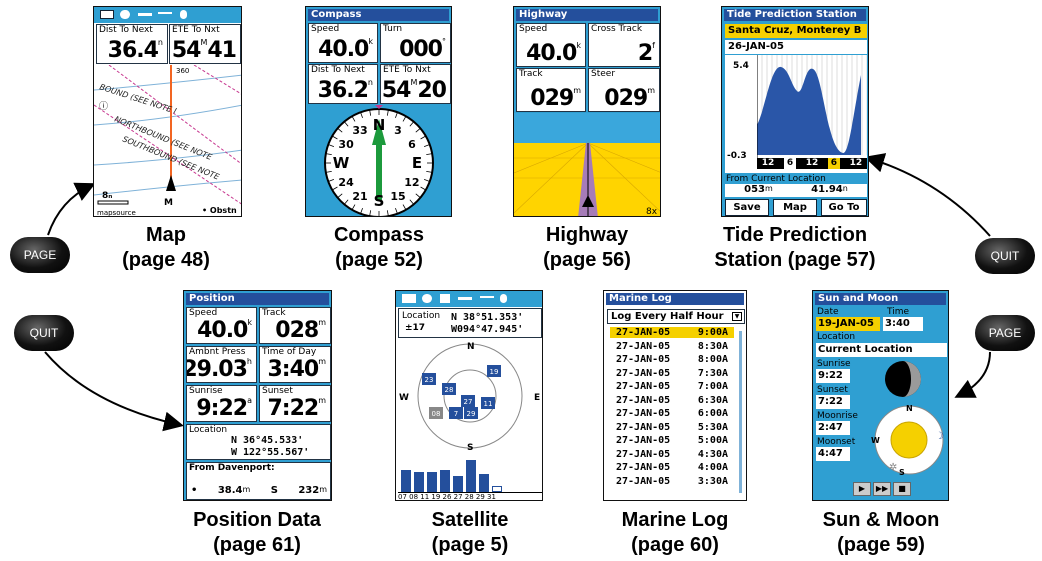 The image size is (1042, 561). Describe the element at coordinates (588, 201) in the screenshot. I see `position-arrow-icon` at that location.